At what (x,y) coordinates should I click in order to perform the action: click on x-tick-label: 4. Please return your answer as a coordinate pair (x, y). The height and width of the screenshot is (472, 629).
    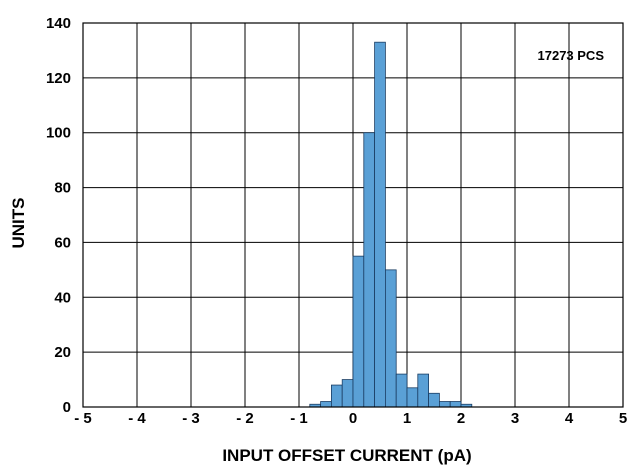
    Looking at the image, I should click on (569, 418).